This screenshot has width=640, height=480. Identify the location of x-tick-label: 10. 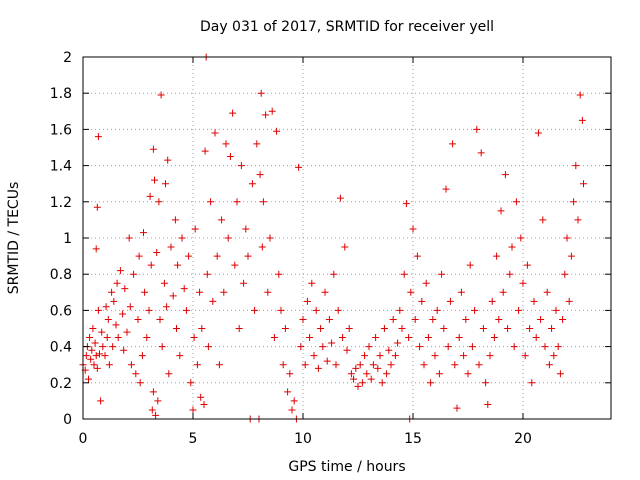
(303, 439).